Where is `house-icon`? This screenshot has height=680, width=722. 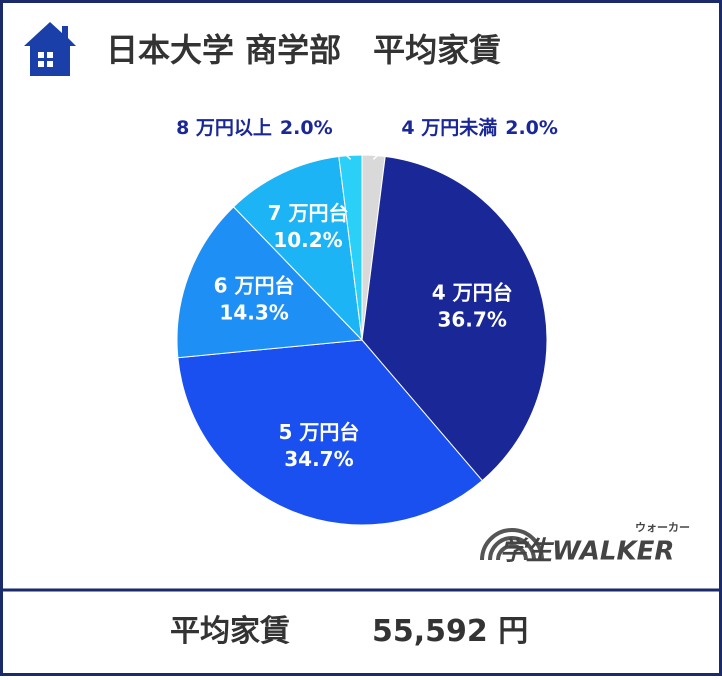
house-icon is located at coordinates (50, 49).